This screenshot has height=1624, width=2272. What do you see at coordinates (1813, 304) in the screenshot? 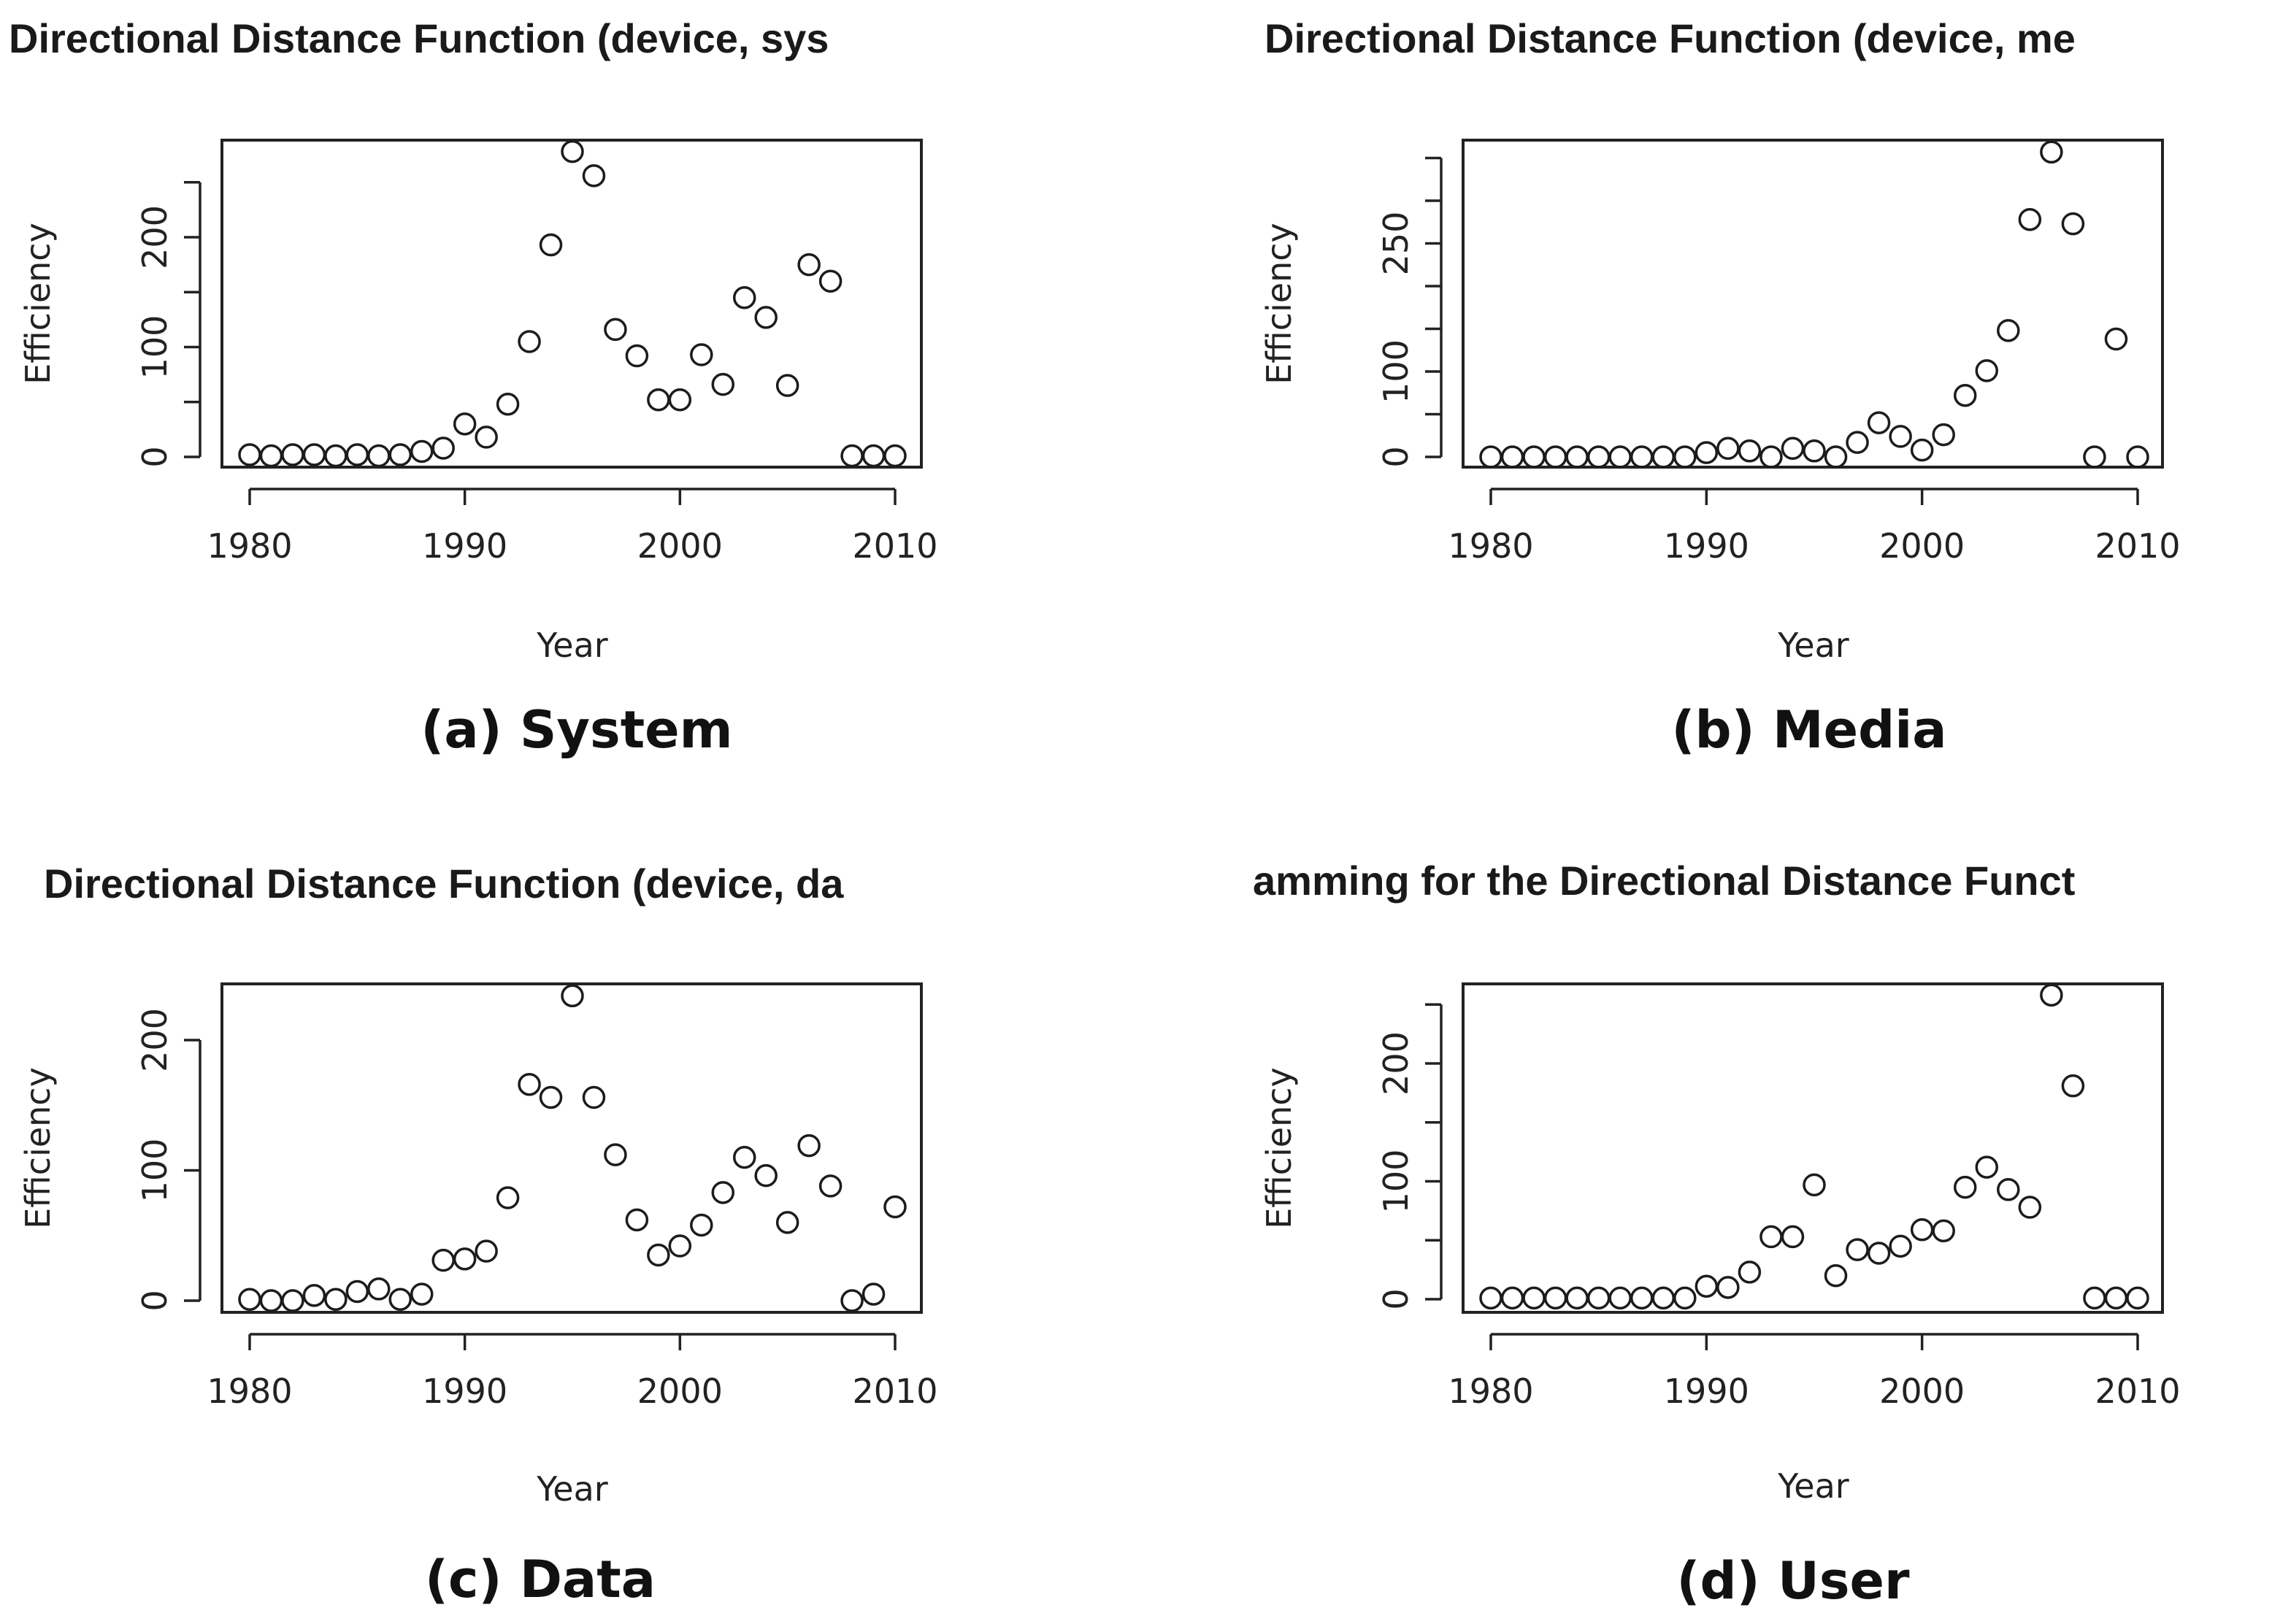
I see `plot-frame-media` at bounding box center [1813, 304].